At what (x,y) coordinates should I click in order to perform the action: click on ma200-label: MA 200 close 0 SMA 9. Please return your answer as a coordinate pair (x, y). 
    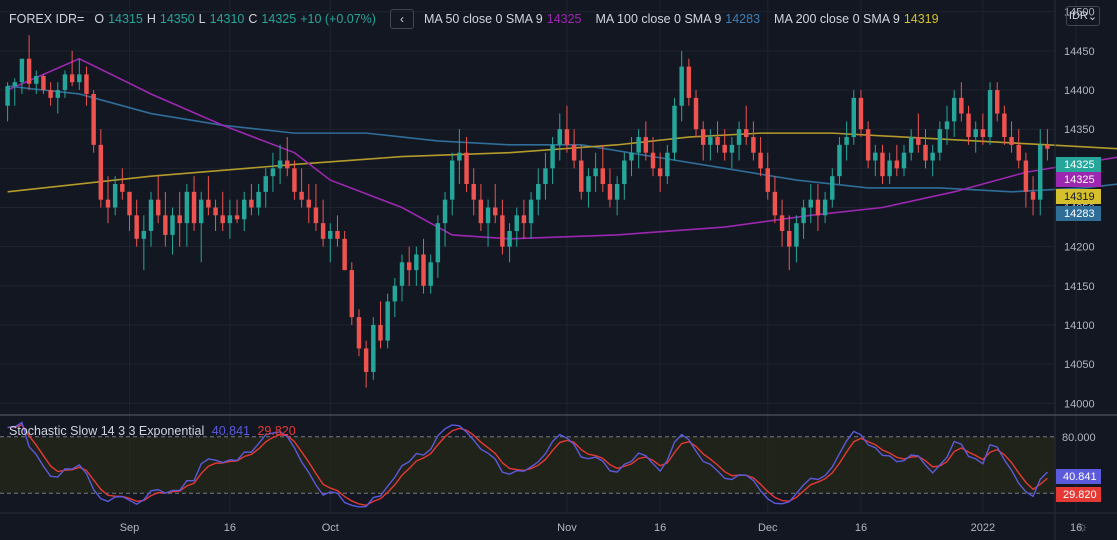
    Looking at the image, I should click on (837, 19).